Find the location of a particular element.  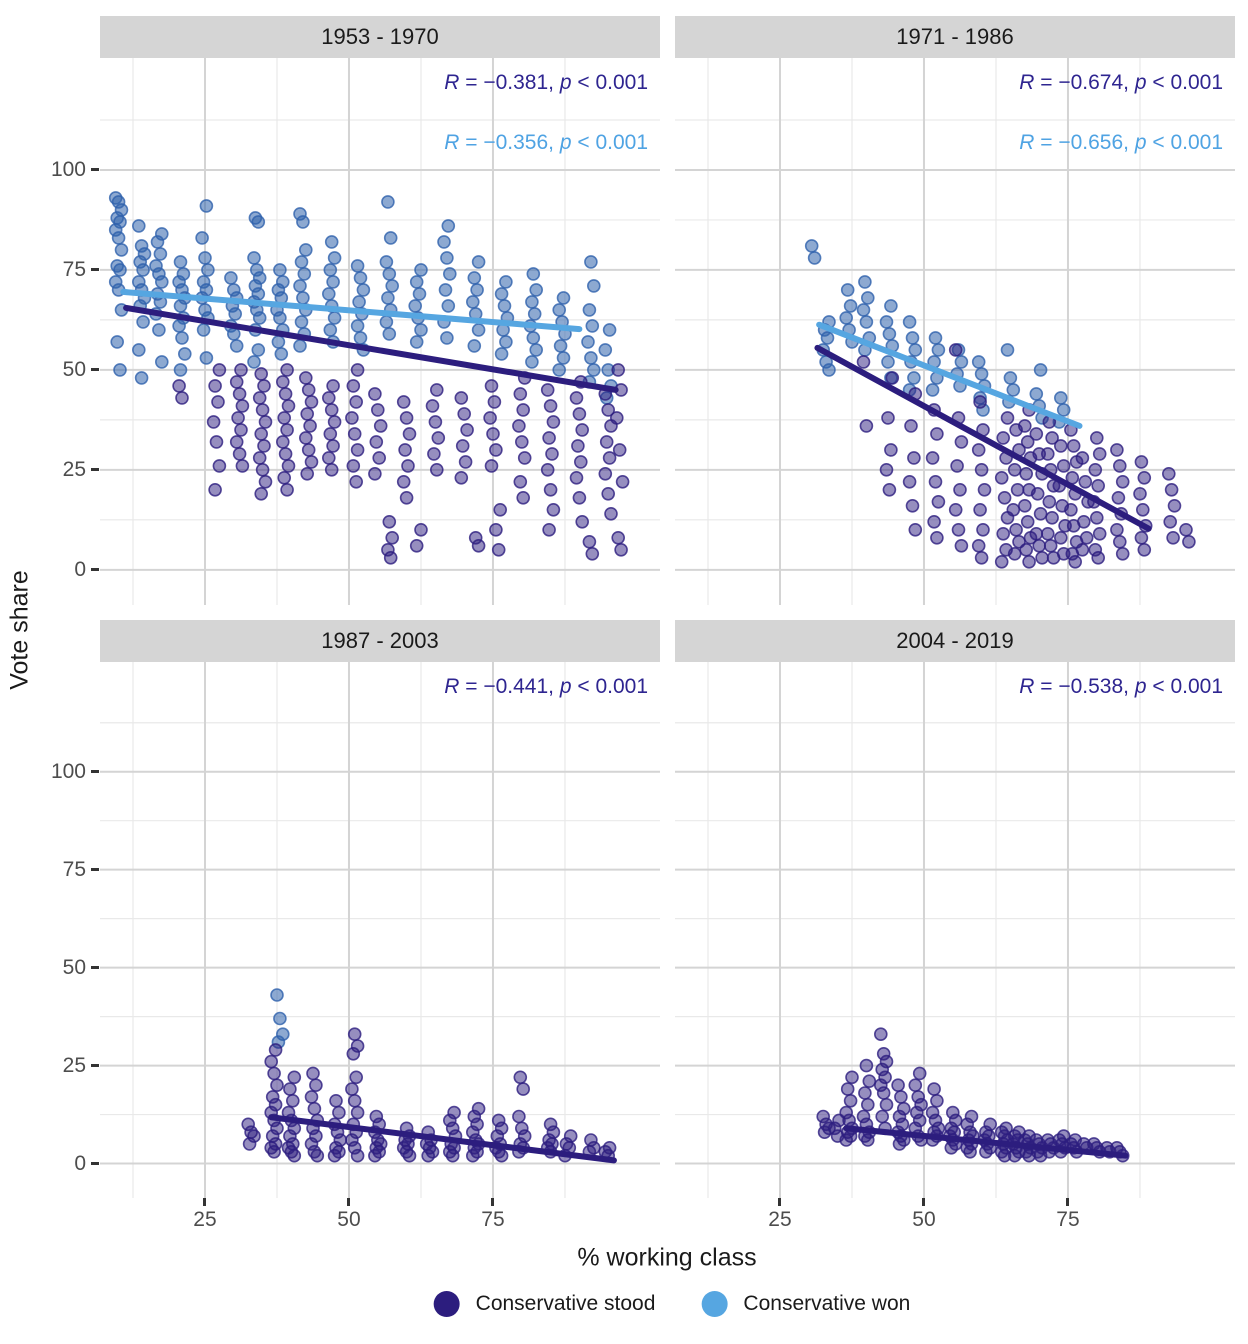

r-annotation-stood: R = −0.538, p < 0.001 is located at coordinates (1121, 686).